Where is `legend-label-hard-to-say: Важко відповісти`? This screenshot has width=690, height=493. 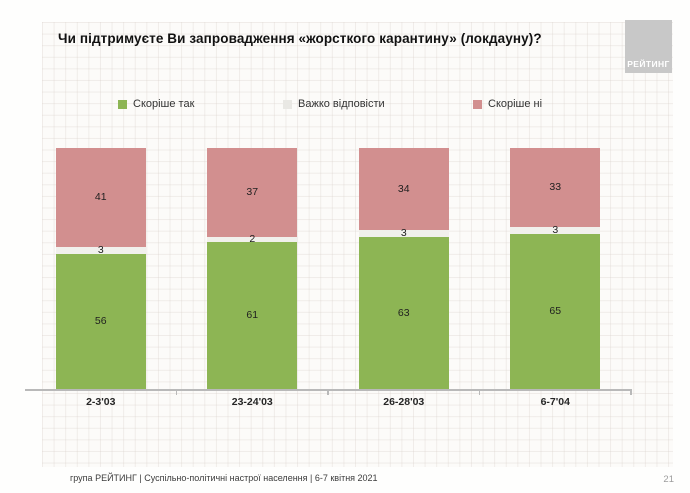
legend-label-hard-to-say: Важко відповісти is located at coordinates (341, 104).